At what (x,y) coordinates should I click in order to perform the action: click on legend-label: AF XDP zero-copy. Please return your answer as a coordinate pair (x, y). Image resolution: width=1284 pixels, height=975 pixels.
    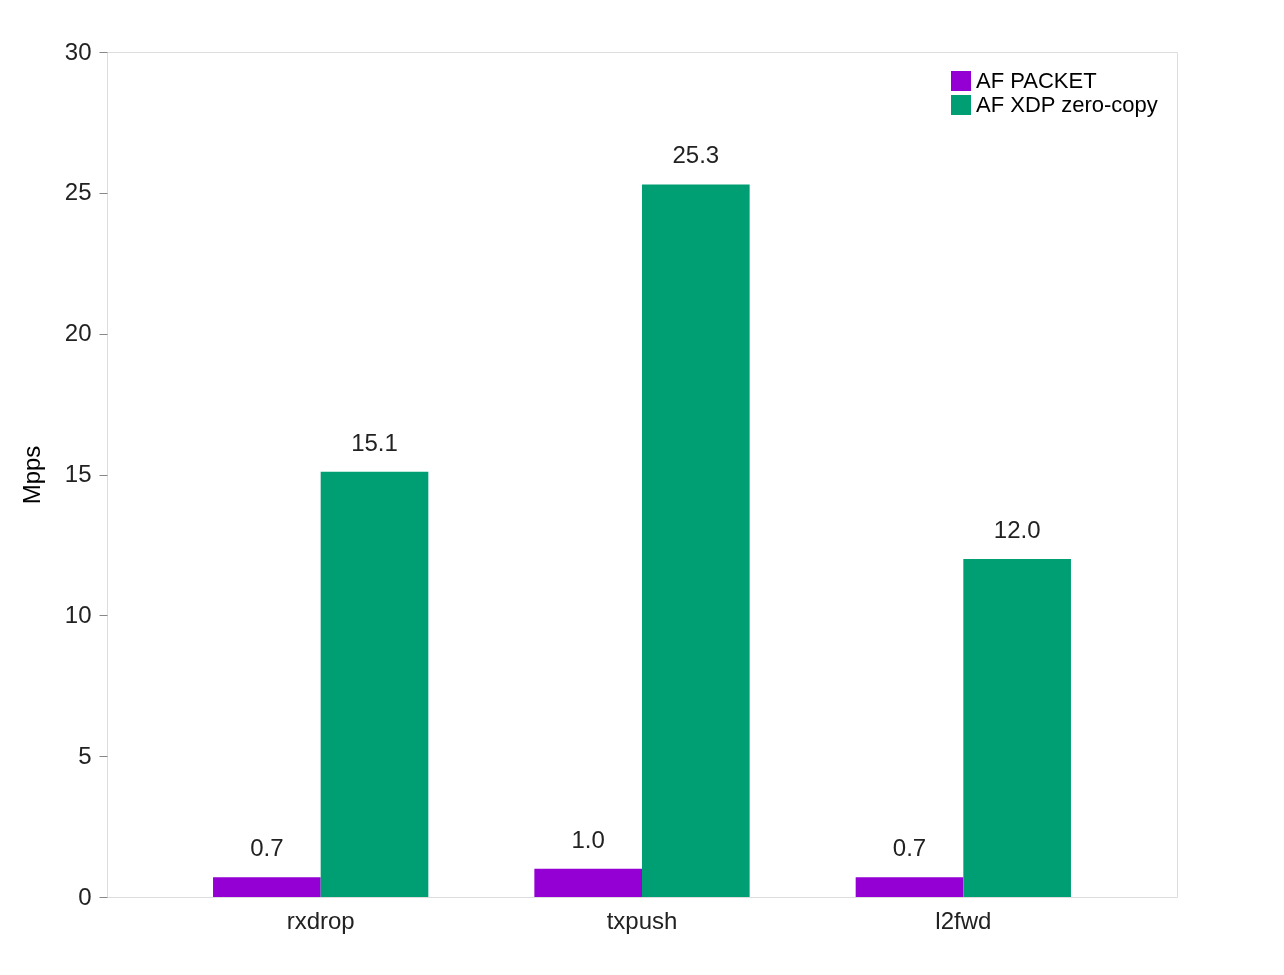
    Looking at the image, I should click on (1067, 104).